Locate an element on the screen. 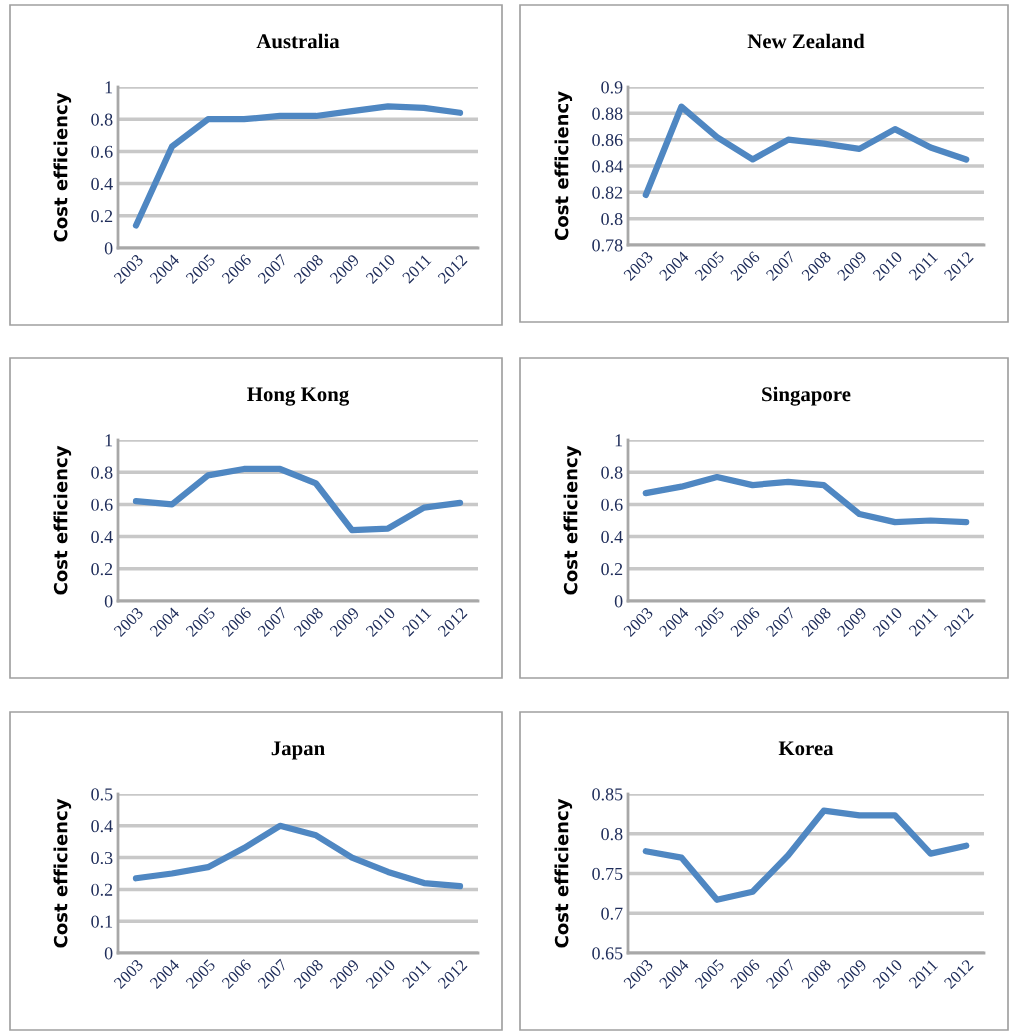 Image resolution: width=1010 pixels, height=1032 pixels. y-tick-label: 0.86 is located at coordinates (607, 140).